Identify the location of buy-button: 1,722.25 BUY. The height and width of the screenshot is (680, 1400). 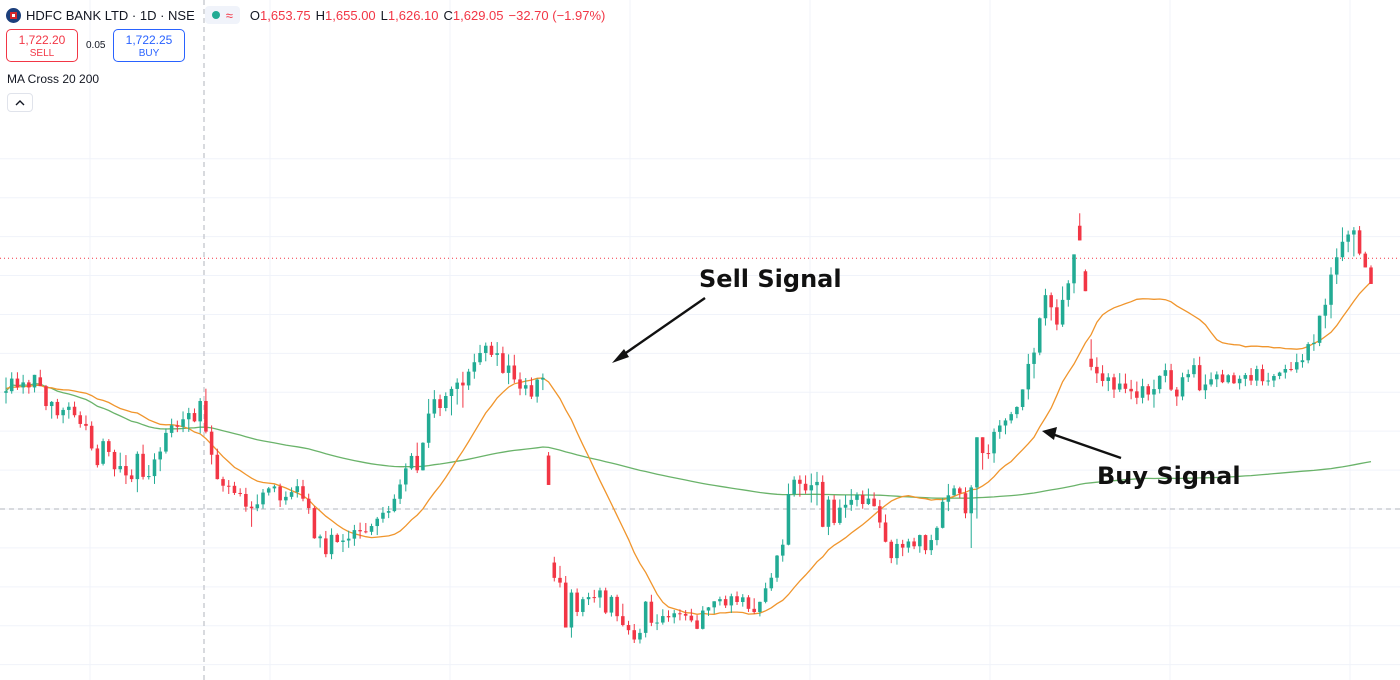
(149, 45).